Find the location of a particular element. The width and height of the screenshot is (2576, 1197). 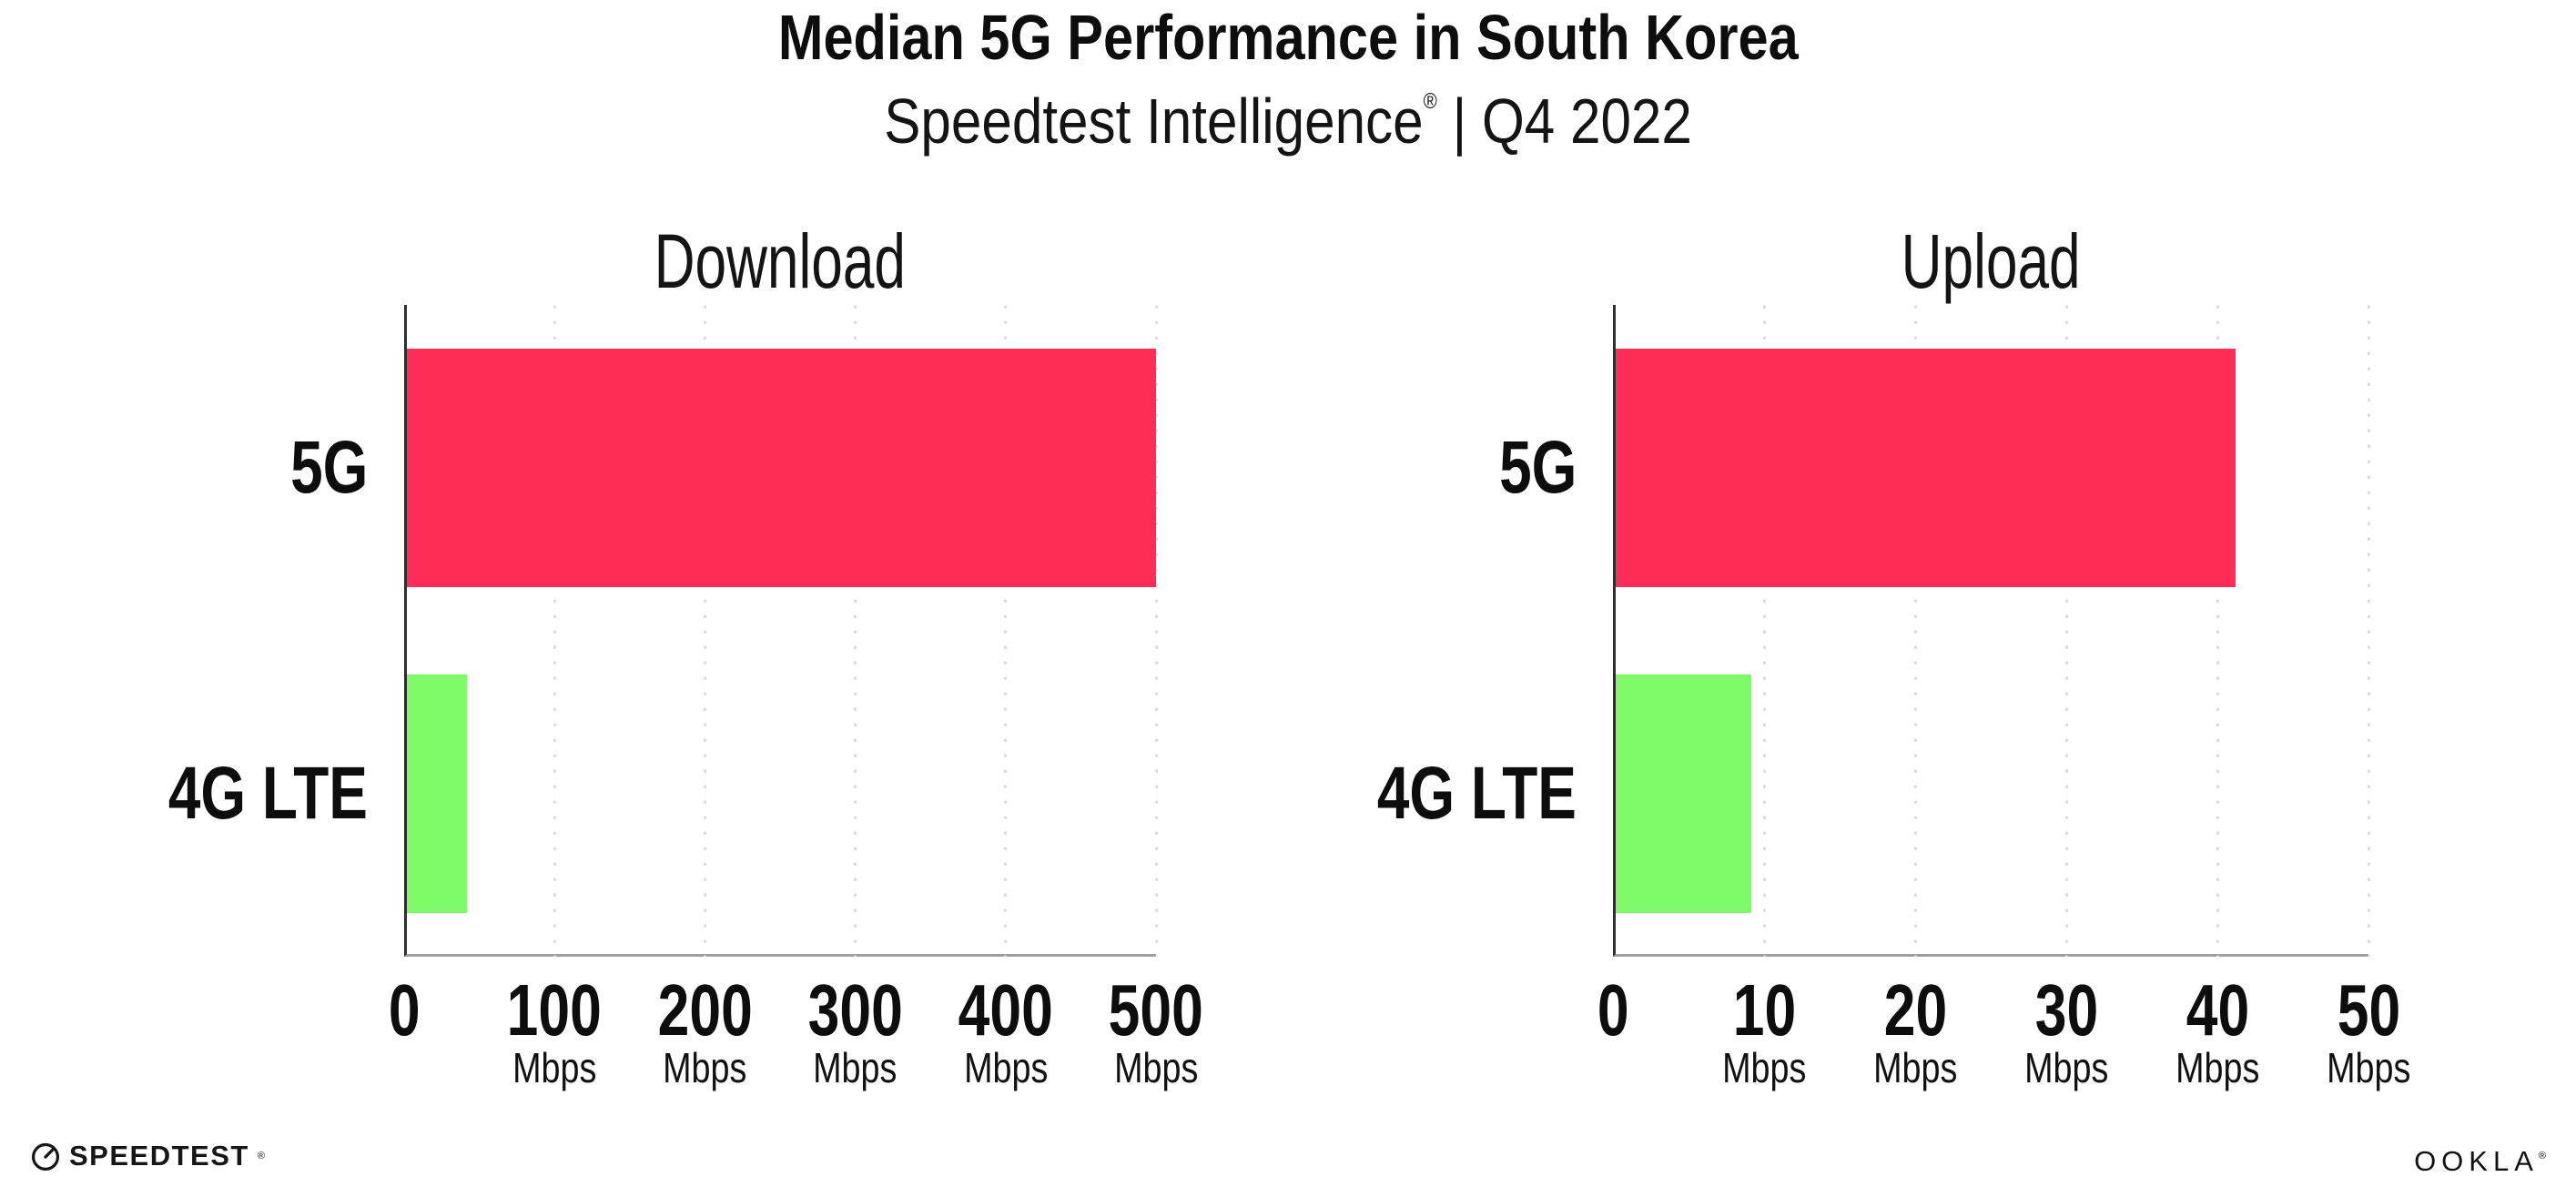

upload-tick-label-20: 20 is located at coordinates (1915, 1010).